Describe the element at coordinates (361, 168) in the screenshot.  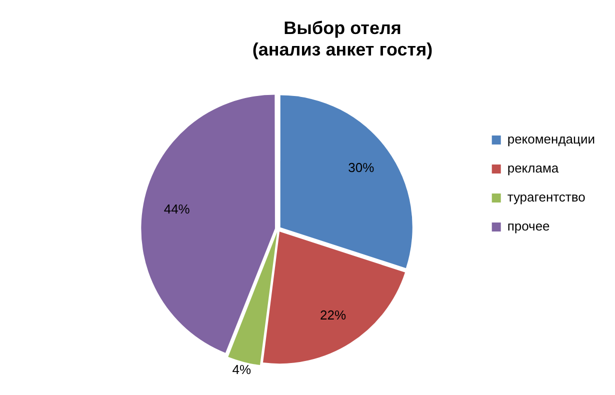
I see `data-label: 30%` at that location.